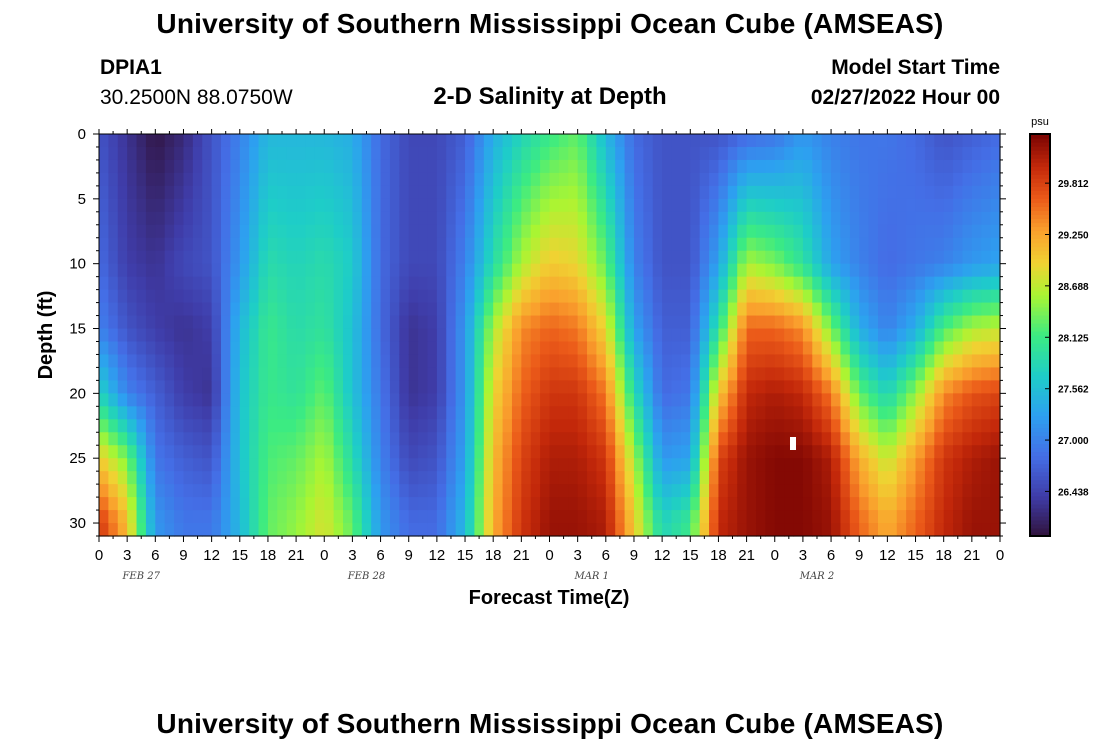 The height and width of the screenshot is (750, 1100). Describe the element at coordinates (324, 555) in the screenshot. I see `x-tick-label: 0` at that location.